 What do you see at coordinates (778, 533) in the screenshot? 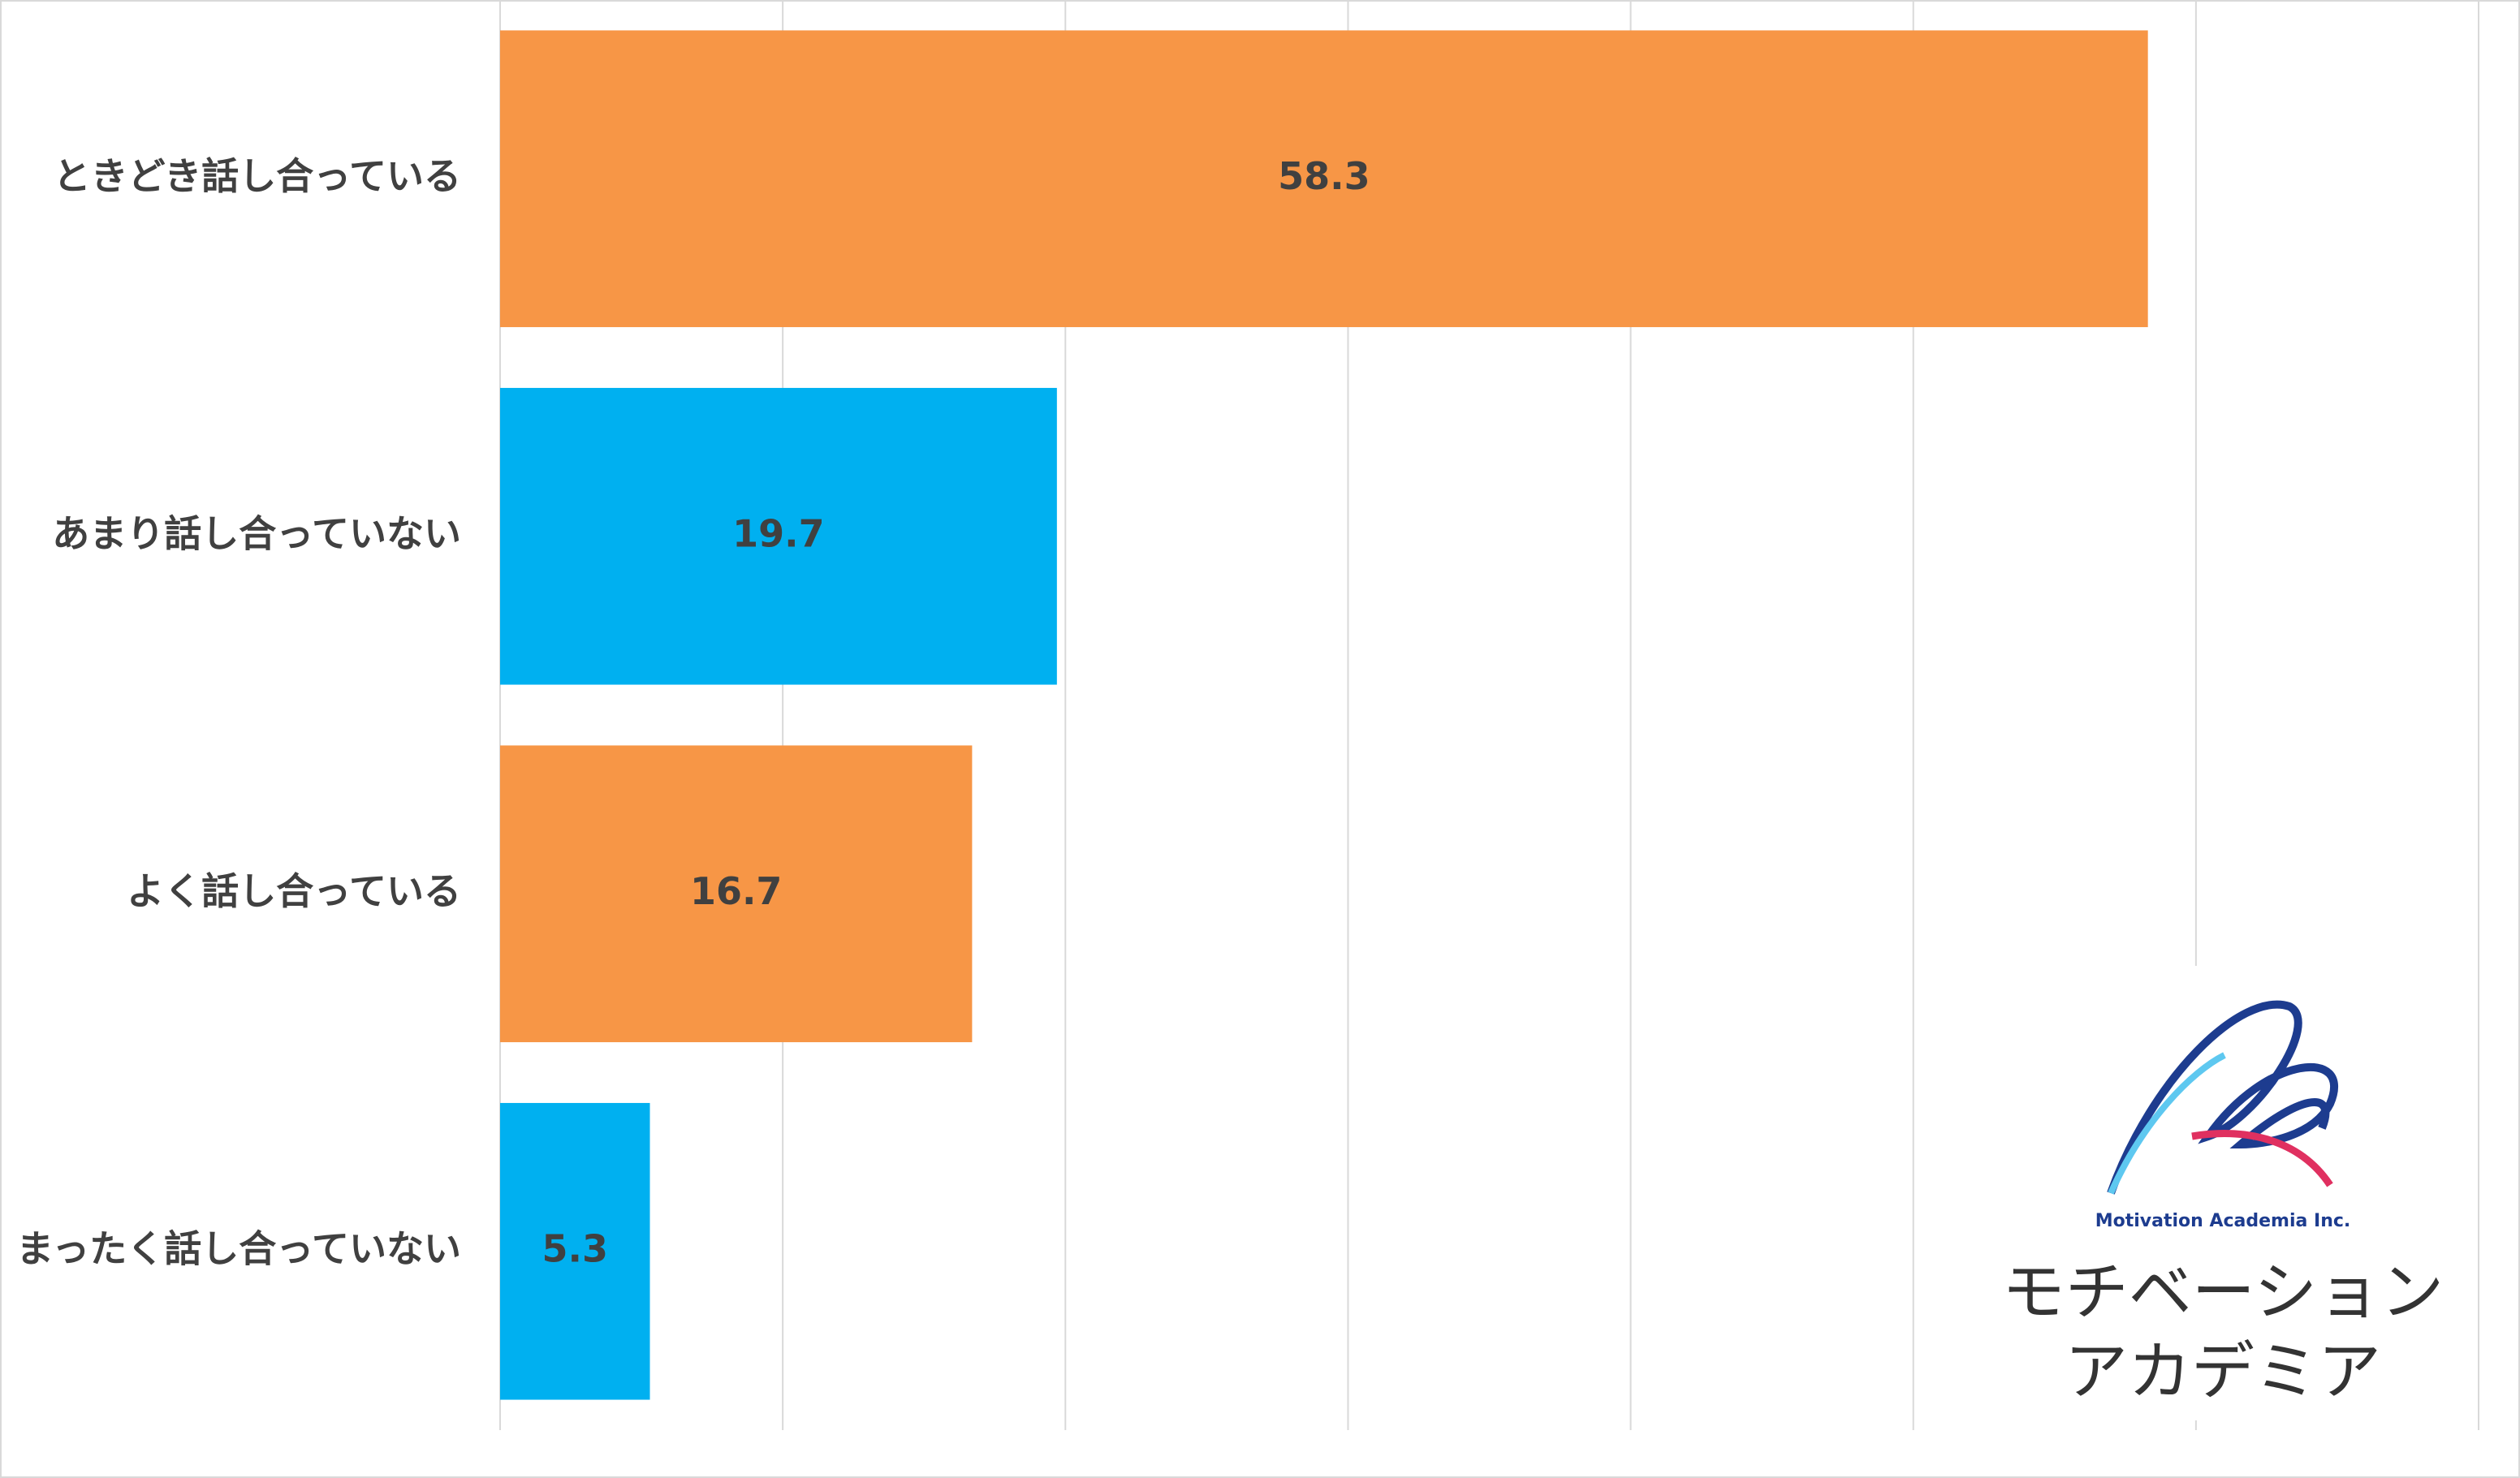
I see `value-label: 19.7` at bounding box center [778, 533].